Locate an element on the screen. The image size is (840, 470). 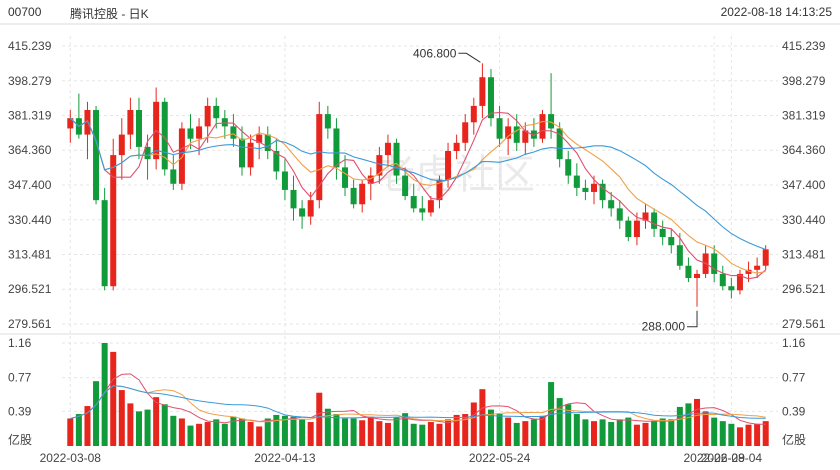
price-tick-label-left: 415.239 is located at coordinates (30, 46).